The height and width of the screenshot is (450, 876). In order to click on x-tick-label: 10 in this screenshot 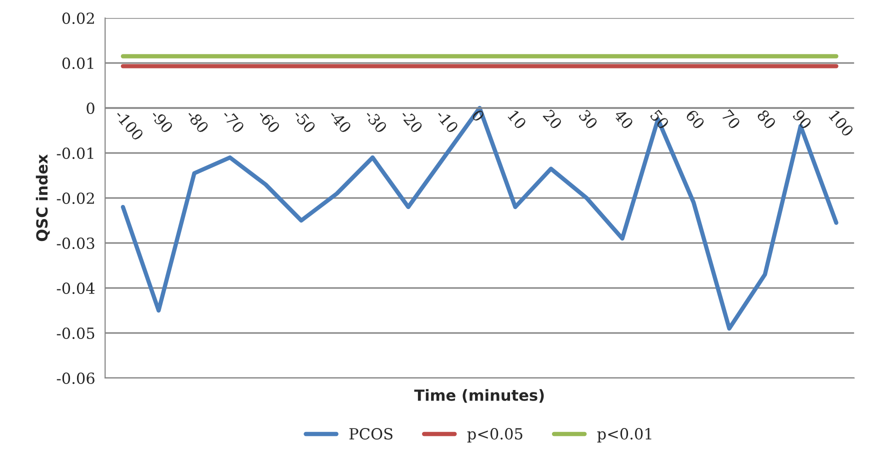, I will do `click(517, 120)`.